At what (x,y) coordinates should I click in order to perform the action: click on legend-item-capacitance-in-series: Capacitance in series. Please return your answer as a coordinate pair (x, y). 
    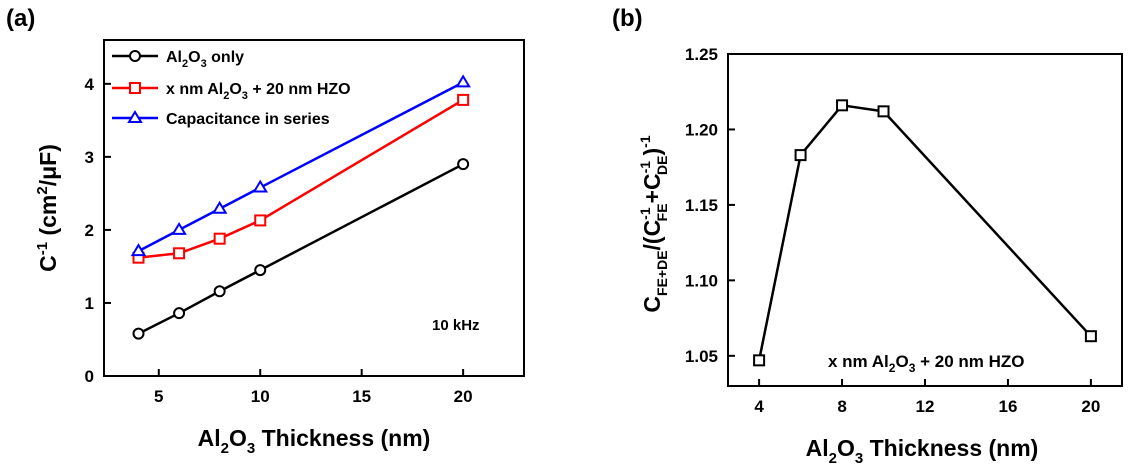
    Looking at the image, I should click on (221, 119).